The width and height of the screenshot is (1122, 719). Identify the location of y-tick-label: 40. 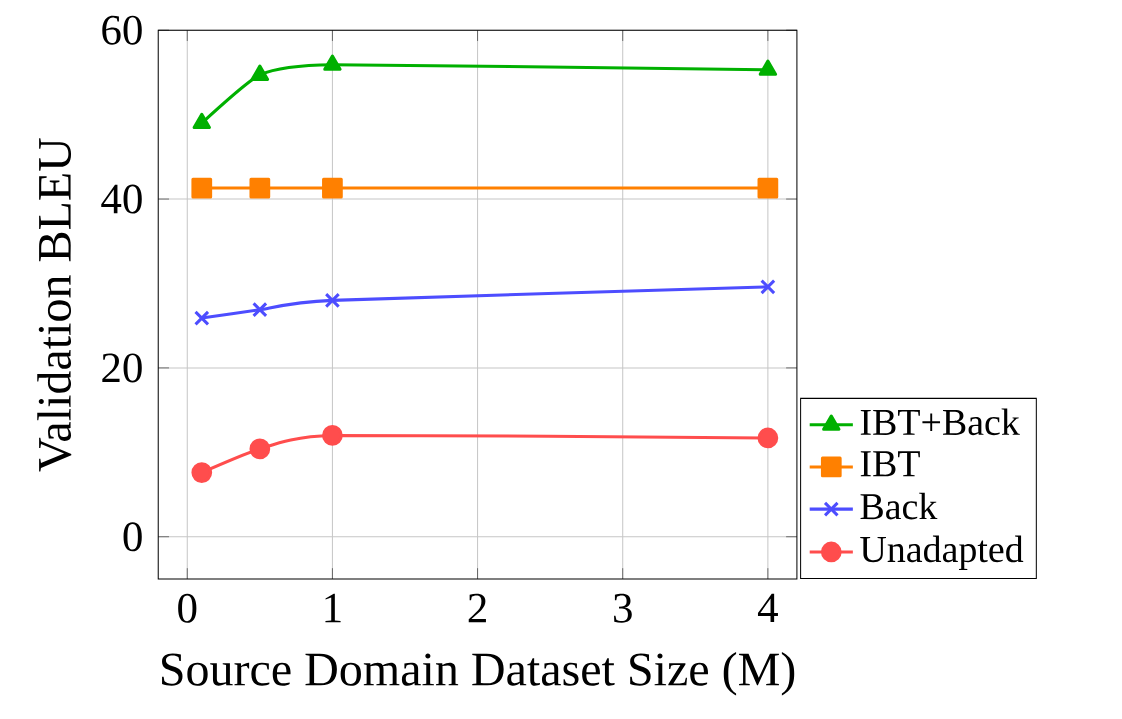
(121, 199).